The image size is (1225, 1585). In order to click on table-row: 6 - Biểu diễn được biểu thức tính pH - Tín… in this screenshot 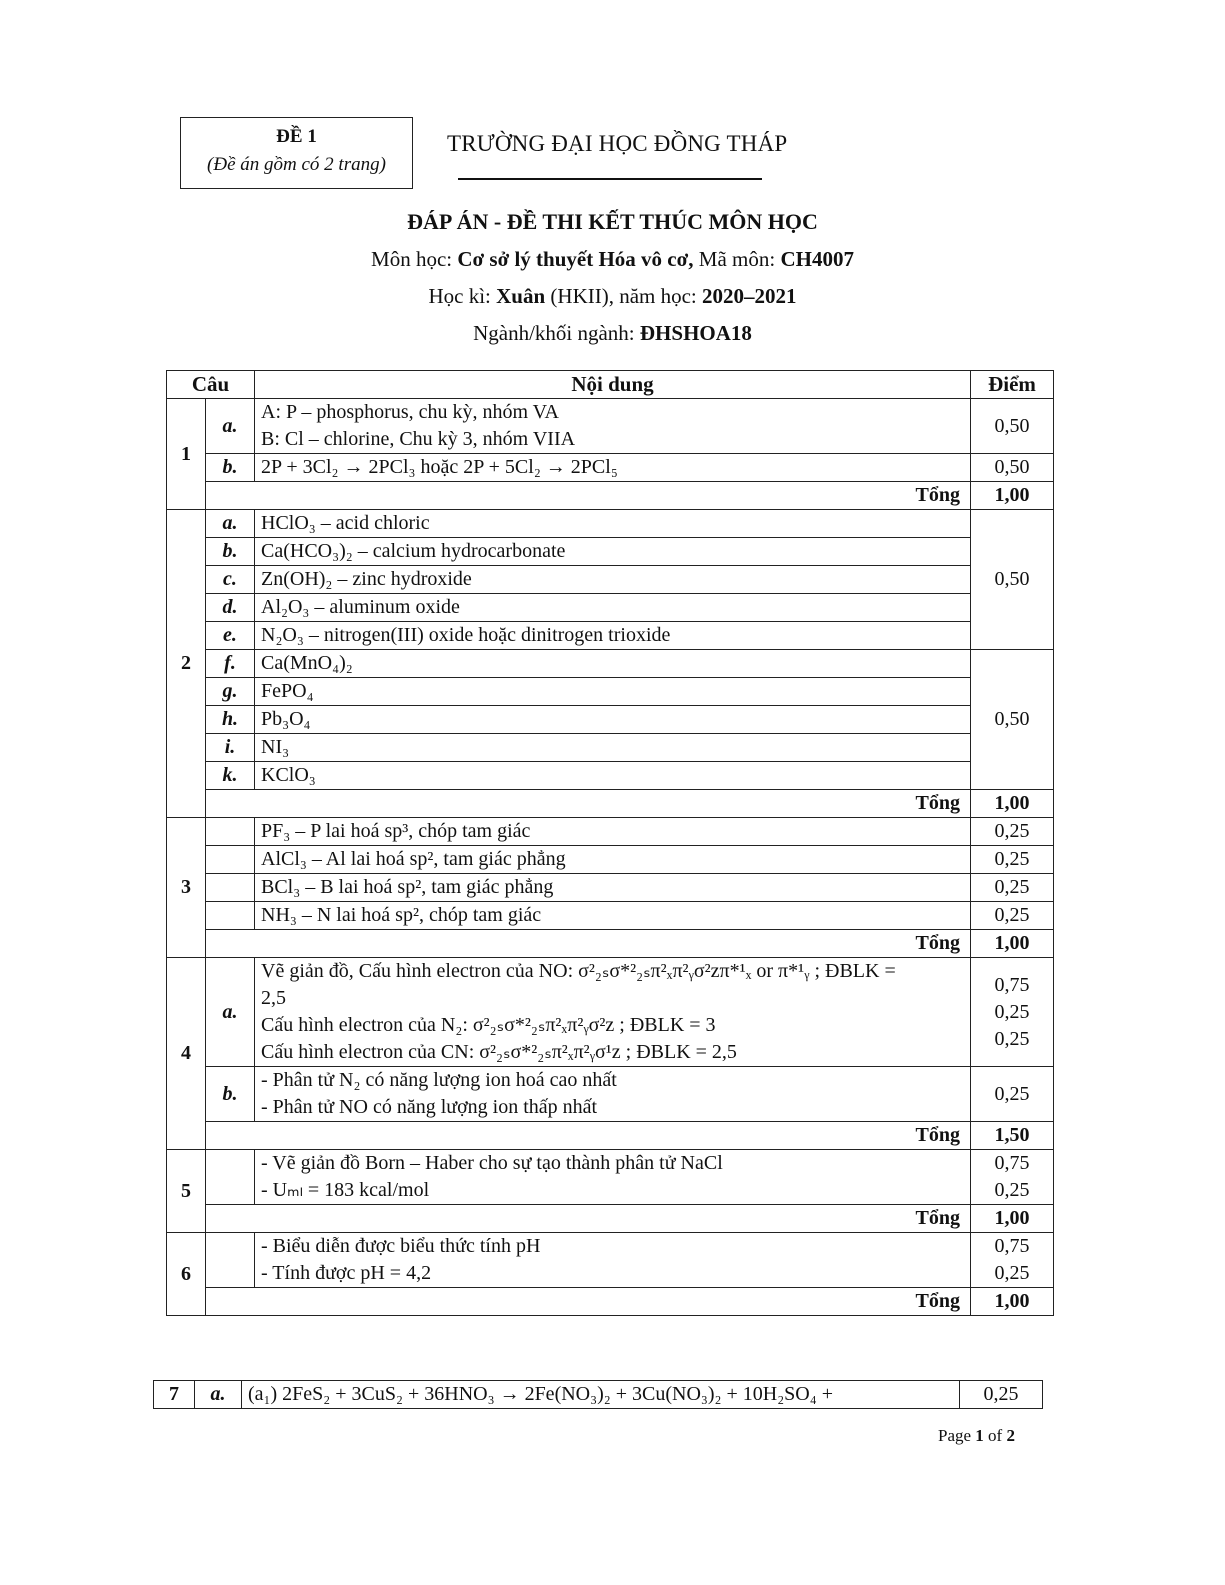, I will do `click(610, 1274)`.